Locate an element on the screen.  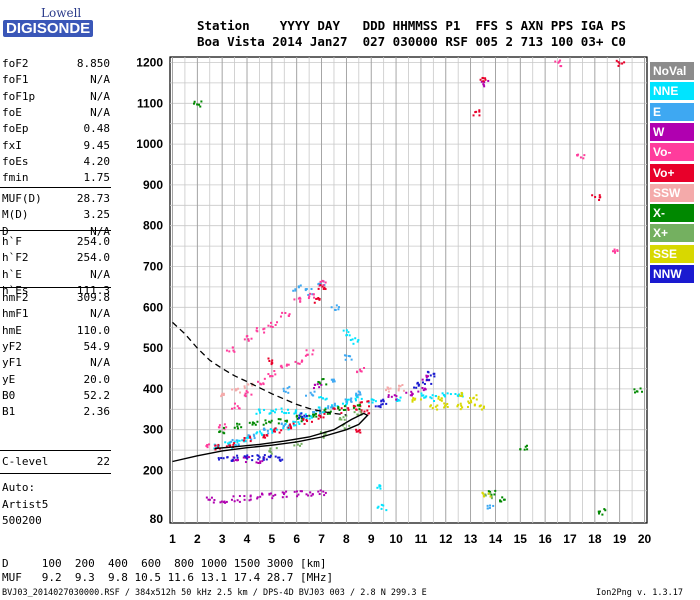
legend-item-x: X+ is located at coordinates (672, 233).